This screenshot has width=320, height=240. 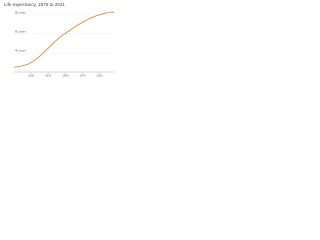 What do you see at coordinates (64, 39) in the screenshot?
I see `data-line` at bounding box center [64, 39].